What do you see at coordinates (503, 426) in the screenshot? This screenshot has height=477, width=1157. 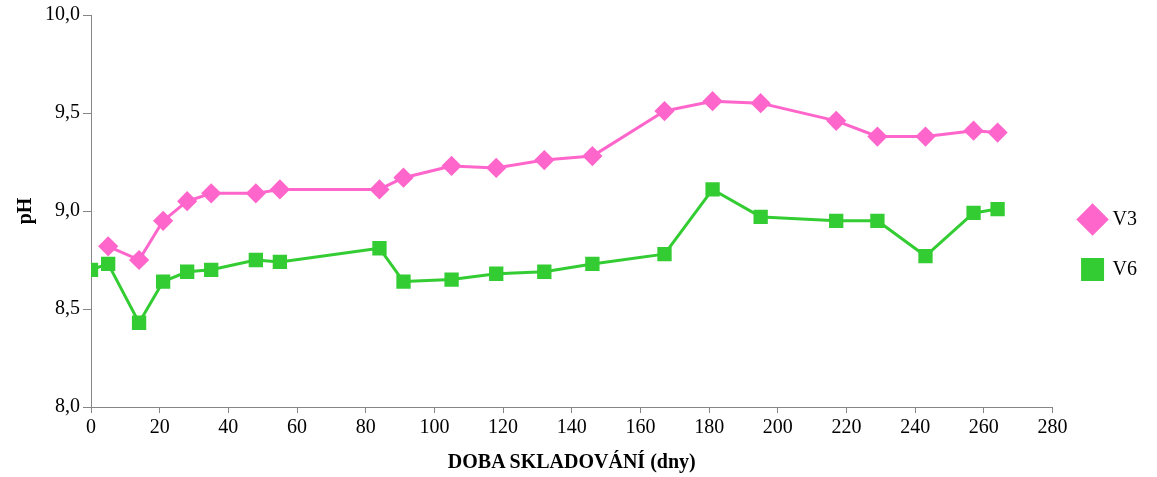 I see `x-tick-label: 120` at bounding box center [503, 426].